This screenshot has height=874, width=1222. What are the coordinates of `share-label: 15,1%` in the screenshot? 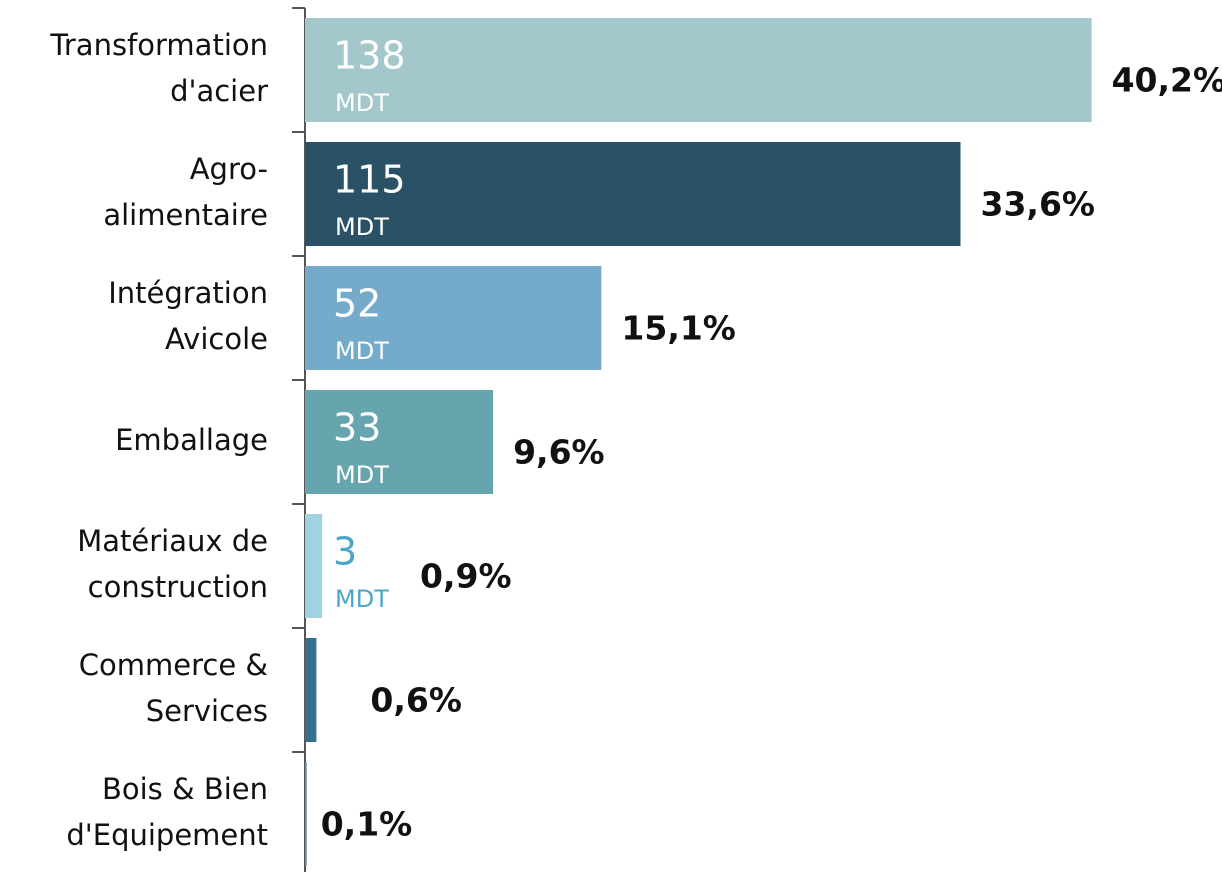 It's located at (678, 328).